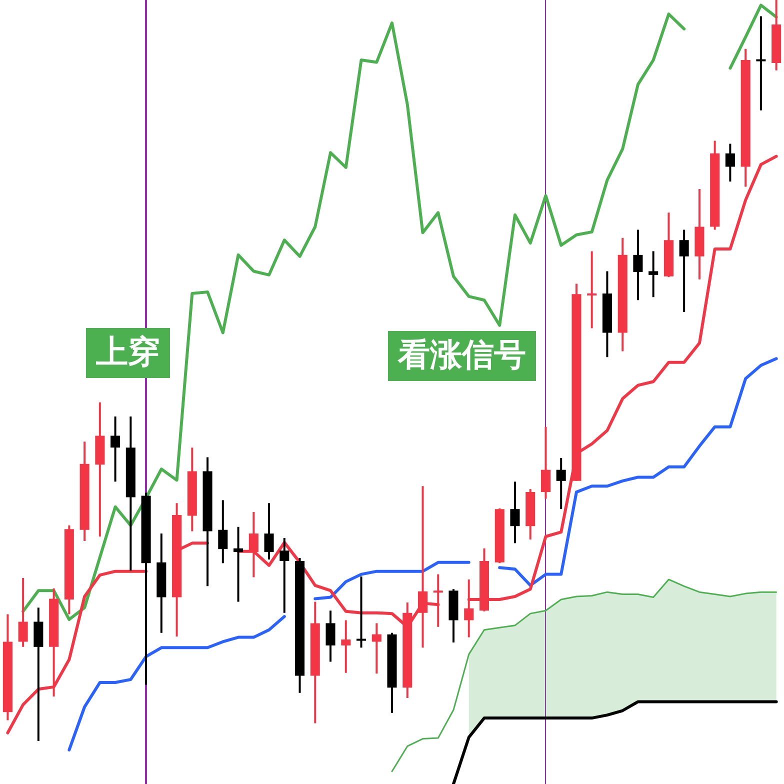 This screenshot has width=784, height=784. Describe the element at coordinates (127, 351) in the screenshot. I see `annotation: 上穿` at that location.